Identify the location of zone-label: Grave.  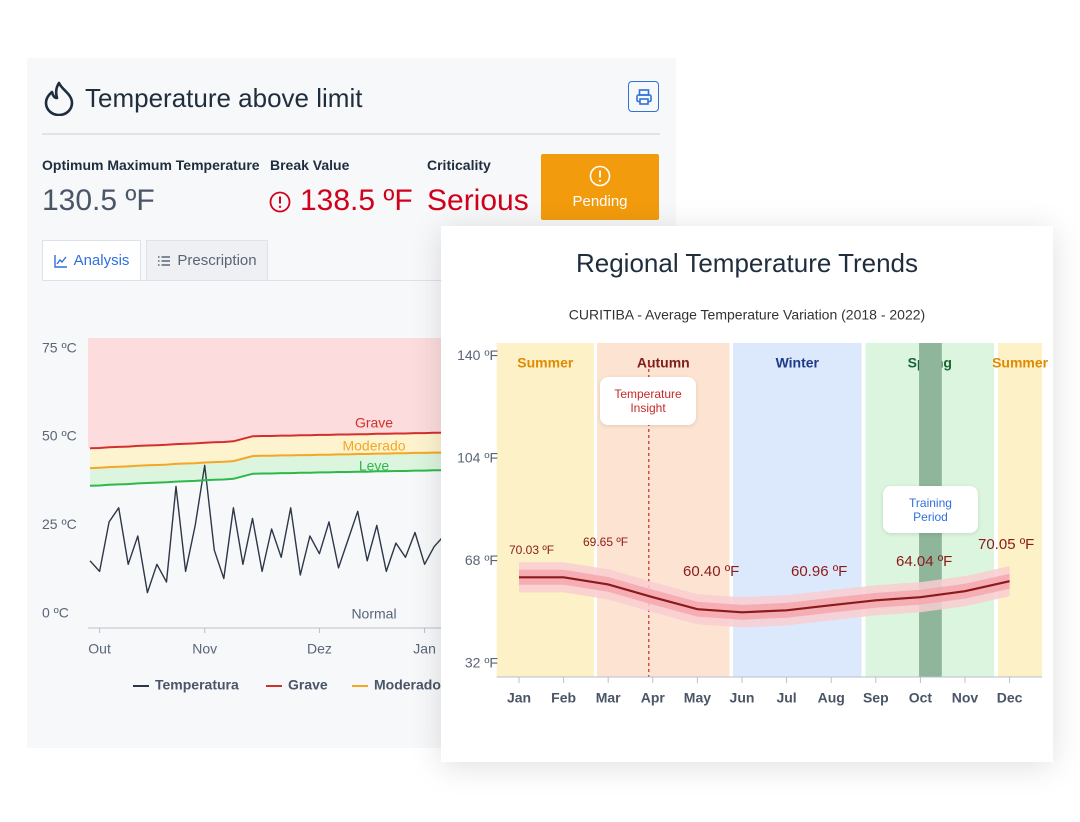
(374, 423).